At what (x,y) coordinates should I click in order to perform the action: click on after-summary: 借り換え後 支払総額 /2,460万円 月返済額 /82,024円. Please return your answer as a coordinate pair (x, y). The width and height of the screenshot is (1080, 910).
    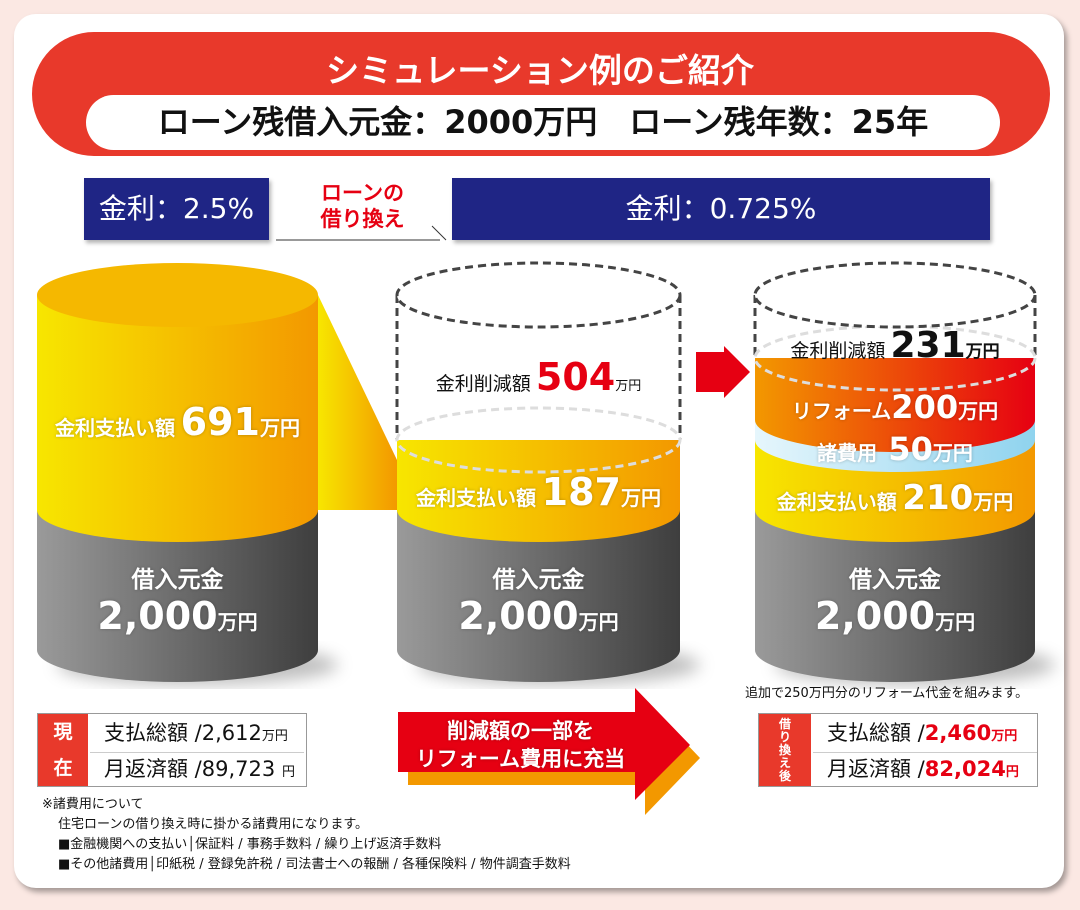
    Looking at the image, I should click on (898, 750).